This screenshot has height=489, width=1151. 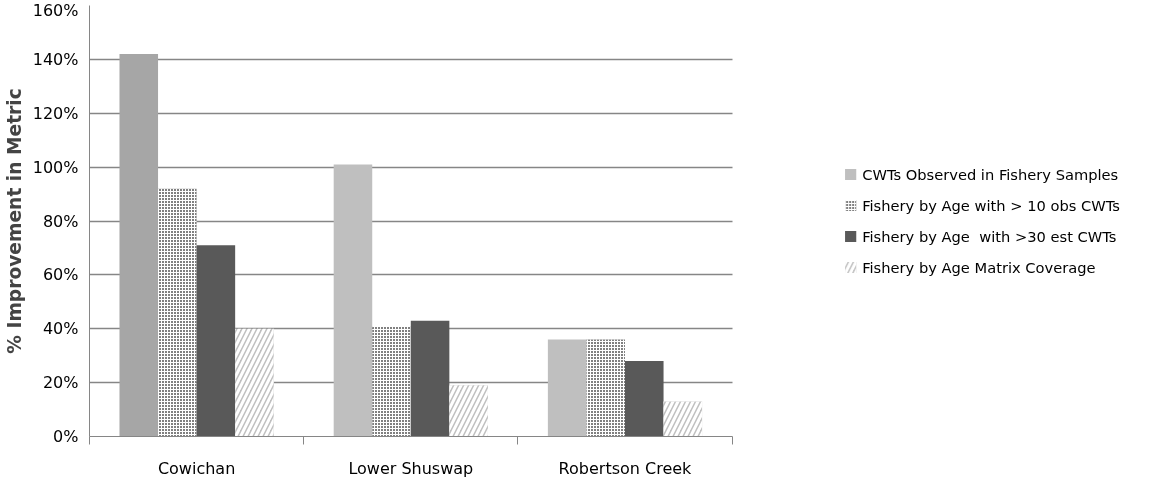 What do you see at coordinates (60, 221) in the screenshot?
I see `y-tick-label: 80%` at bounding box center [60, 221].